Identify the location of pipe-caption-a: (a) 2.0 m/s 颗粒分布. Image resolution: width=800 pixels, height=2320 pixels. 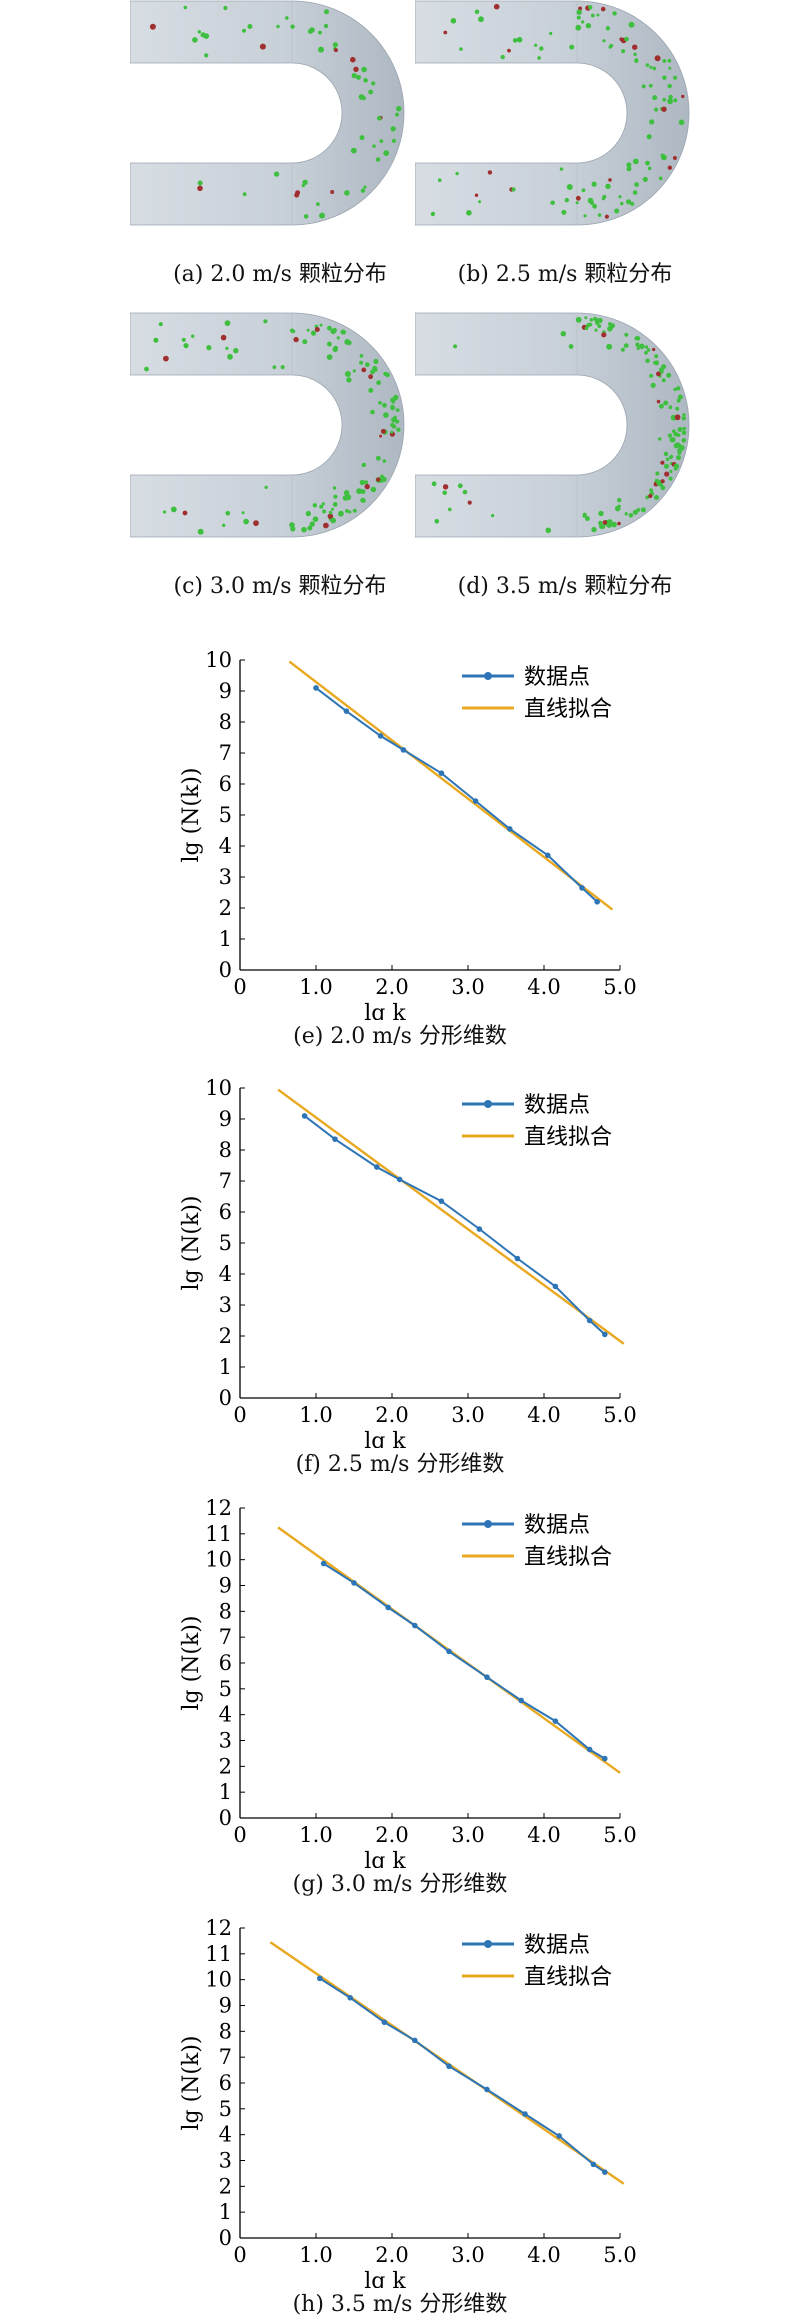
(280, 274).